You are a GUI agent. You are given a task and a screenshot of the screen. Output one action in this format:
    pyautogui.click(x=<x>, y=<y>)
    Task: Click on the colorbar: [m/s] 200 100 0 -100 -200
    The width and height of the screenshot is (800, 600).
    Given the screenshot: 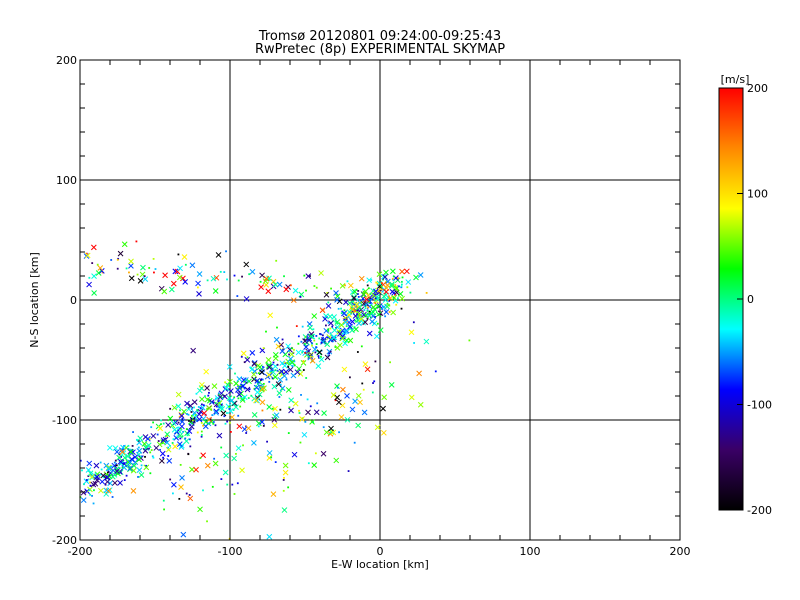 What is the action you would take?
    pyautogui.click(x=745, y=295)
    